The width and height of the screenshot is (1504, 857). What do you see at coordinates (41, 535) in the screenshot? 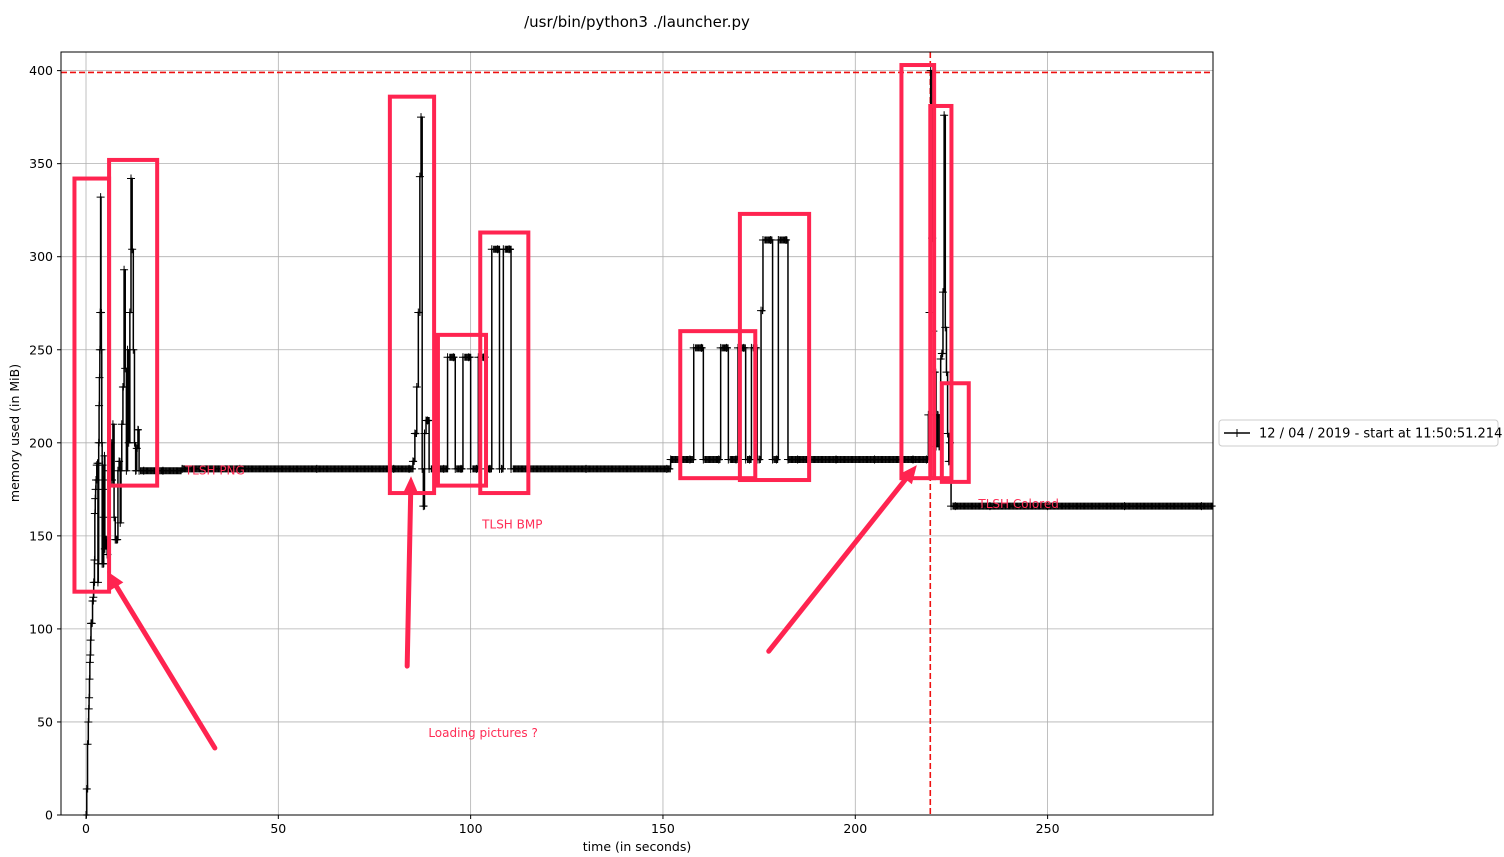
I see `y-tick-label: 150` at bounding box center [41, 535].